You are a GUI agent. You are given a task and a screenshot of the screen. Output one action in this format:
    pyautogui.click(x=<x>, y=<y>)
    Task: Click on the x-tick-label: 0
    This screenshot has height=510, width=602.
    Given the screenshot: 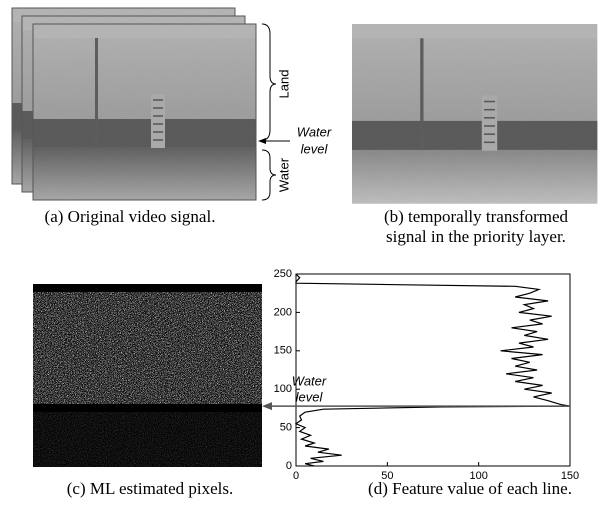 What is the action you would take?
    pyautogui.click(x=296, y=476)
    